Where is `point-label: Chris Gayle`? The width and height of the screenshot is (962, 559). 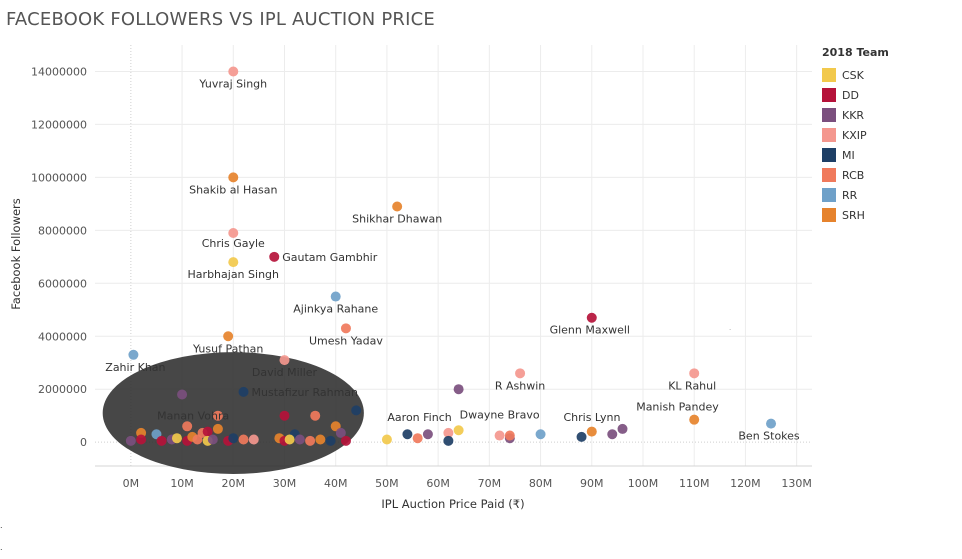 point-label: Chris Gayle is located at coordinates (233, 243).